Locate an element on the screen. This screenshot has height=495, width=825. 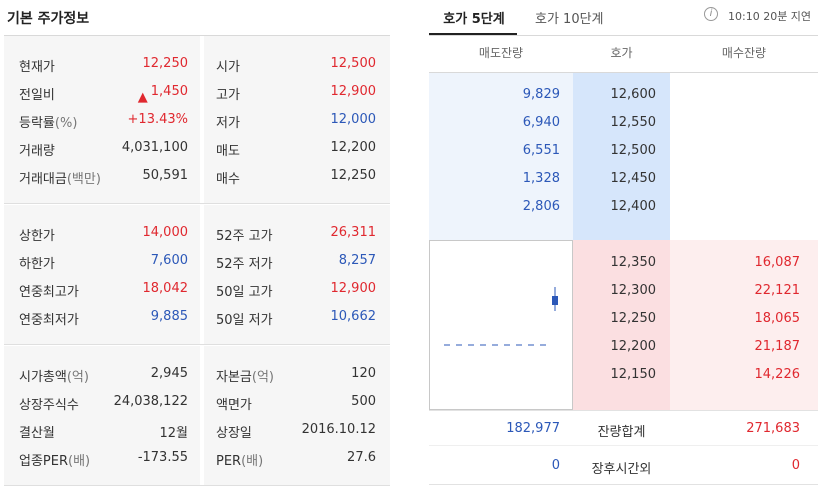
ask-volume-cell: 6,551 is located at coordinates (541, 150).